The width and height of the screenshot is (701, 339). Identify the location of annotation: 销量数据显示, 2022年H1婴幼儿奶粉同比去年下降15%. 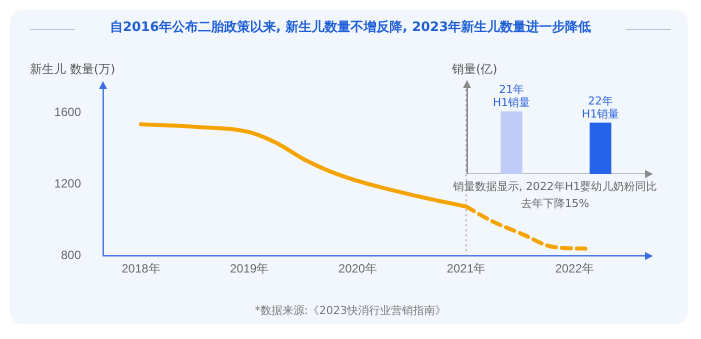
(555, 195).